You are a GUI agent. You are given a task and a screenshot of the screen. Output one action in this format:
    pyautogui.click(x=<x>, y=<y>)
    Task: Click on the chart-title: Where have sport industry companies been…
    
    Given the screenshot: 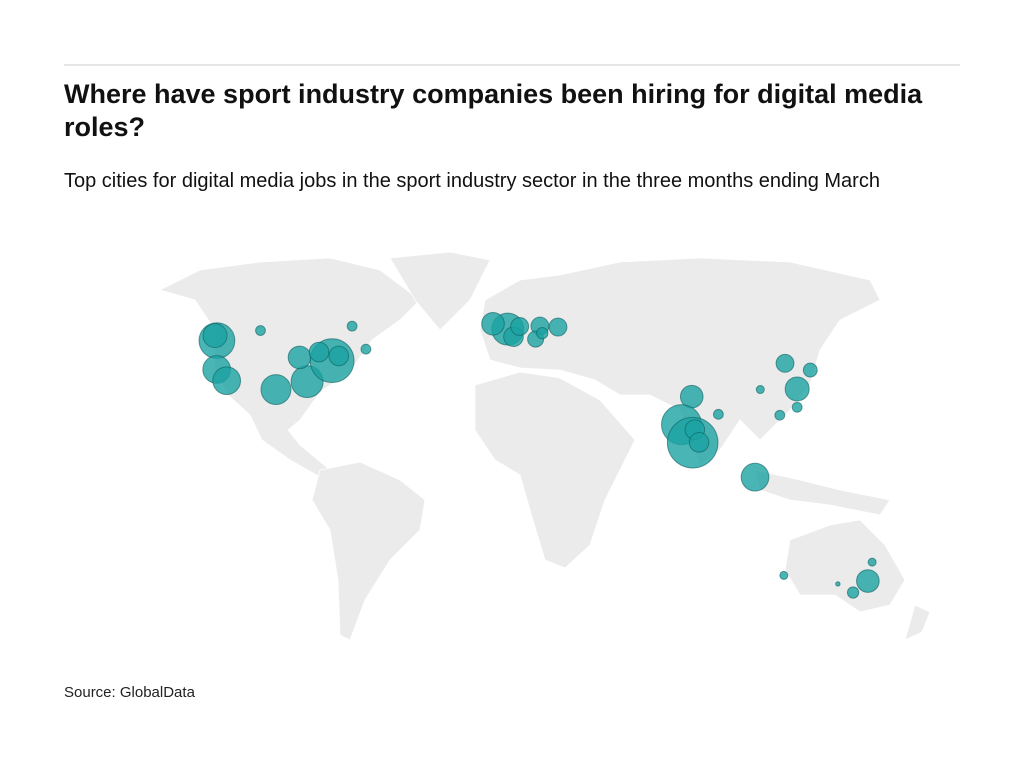 What is the action you would take?
    pyautogui.click(x=493, y=110)
    